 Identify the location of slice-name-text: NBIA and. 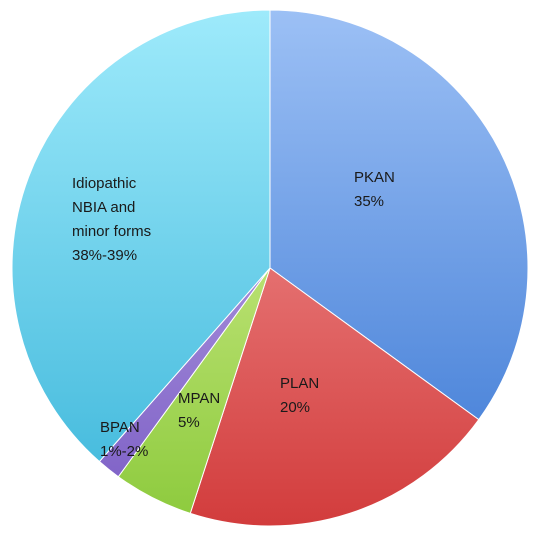
(103, 207).